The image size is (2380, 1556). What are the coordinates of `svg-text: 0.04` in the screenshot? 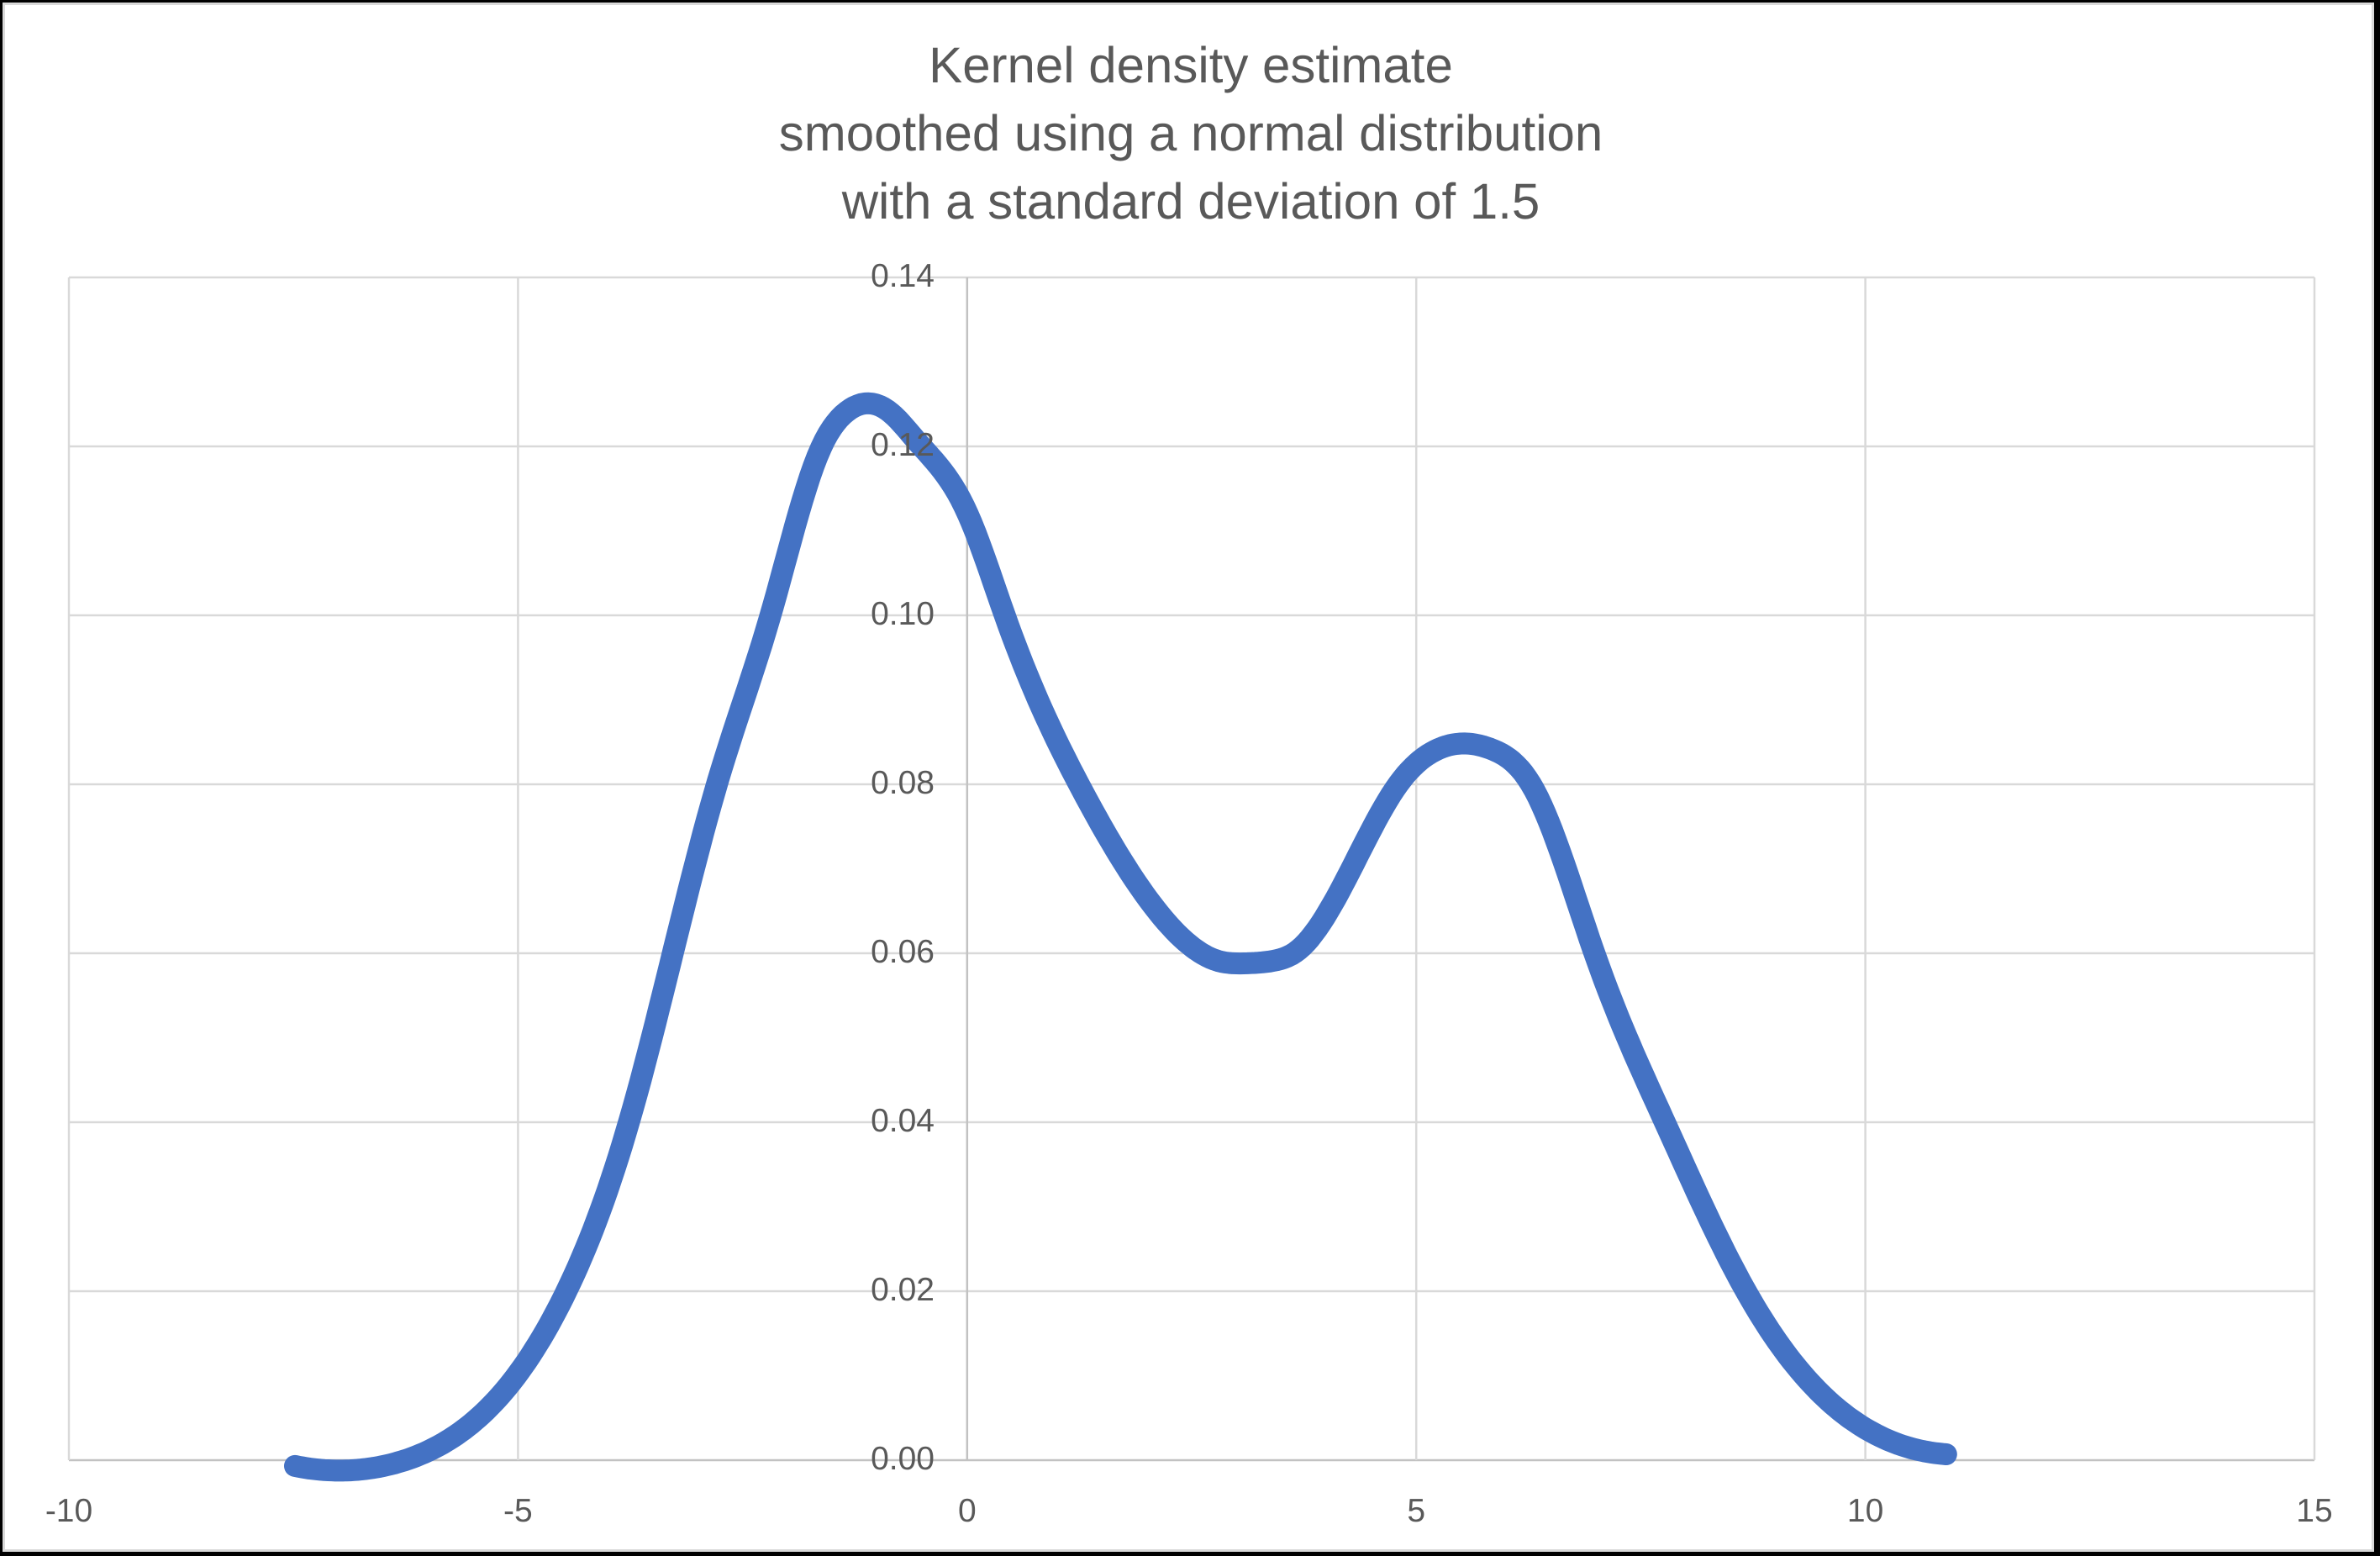 It's located at (903, 1121).